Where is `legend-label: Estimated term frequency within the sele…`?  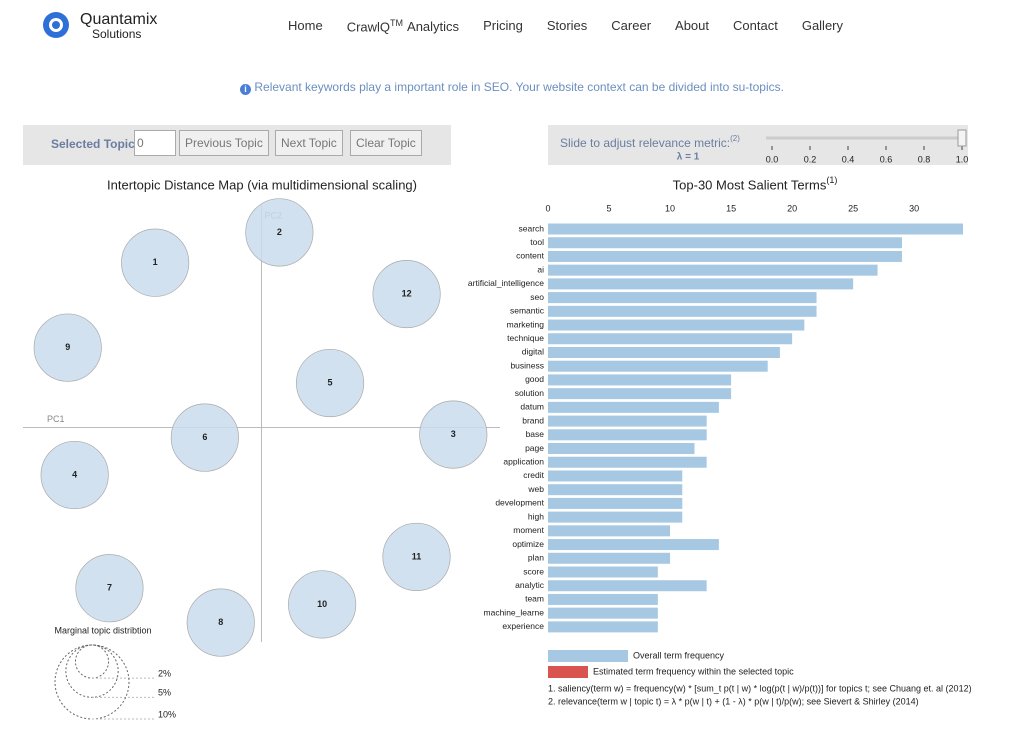
legend-label: Estimated term frequency within the sele… is located at coordinates (693, 671).